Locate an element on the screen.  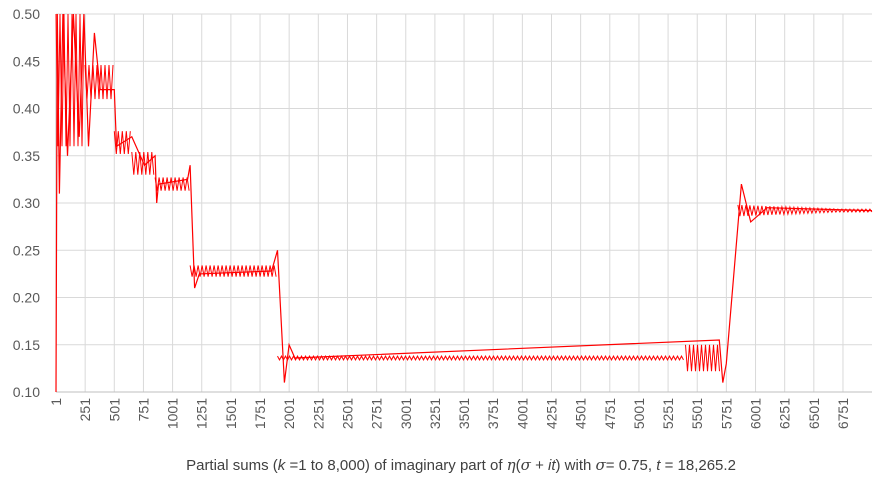
x-tick-label: 751 is located at coordinates (143, 410).